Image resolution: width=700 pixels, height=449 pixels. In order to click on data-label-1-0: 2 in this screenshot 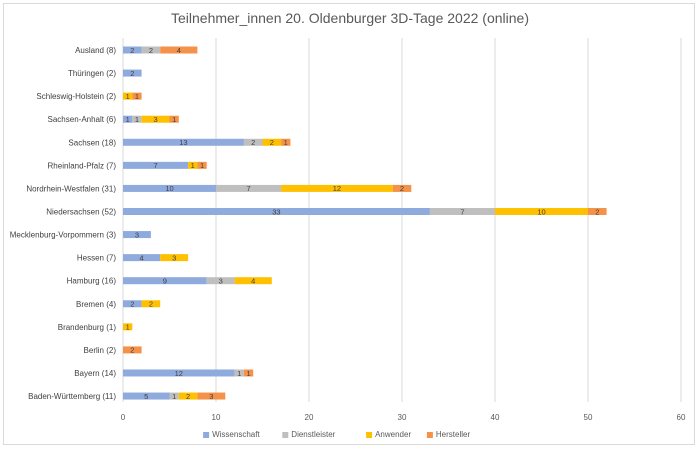, I will do `click(132, 73)`.